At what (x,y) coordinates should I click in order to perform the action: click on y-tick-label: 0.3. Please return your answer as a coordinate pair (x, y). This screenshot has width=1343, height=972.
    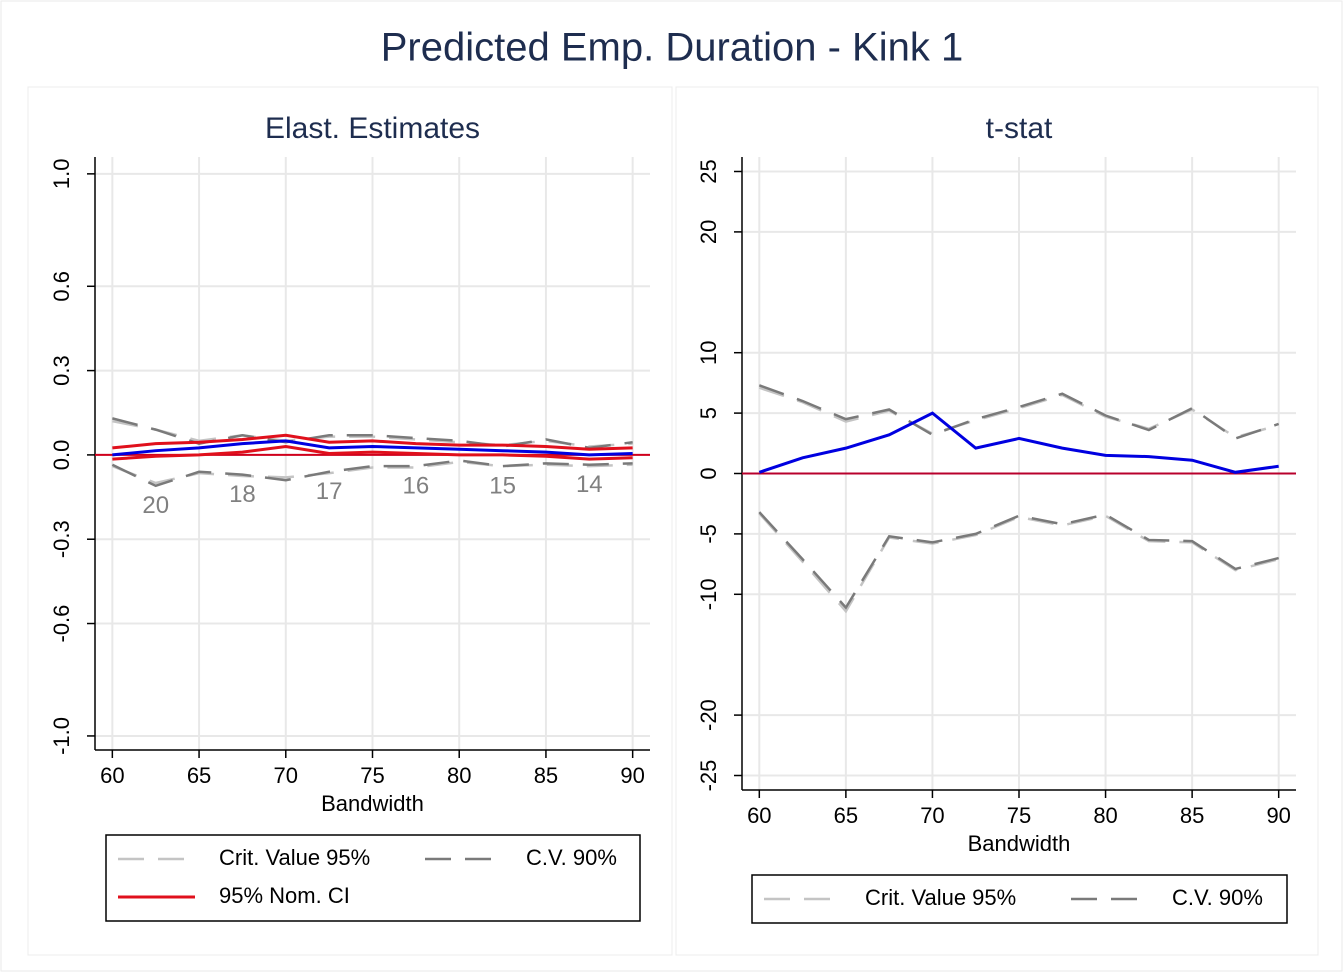
    Looking at the image, I should click on (61, 370).